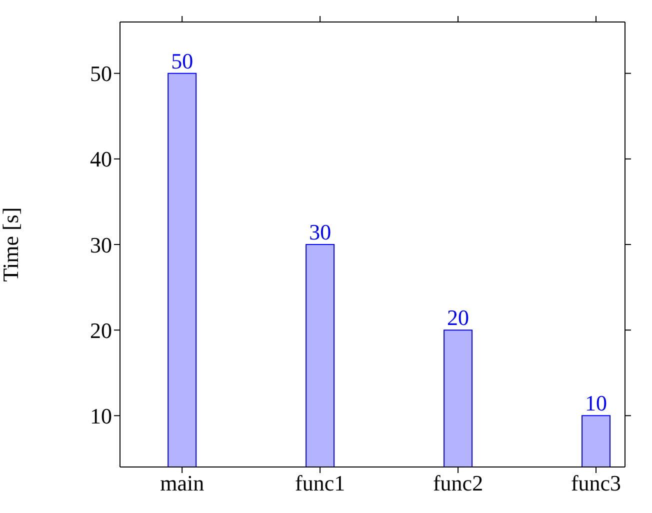 The height and width of the screenshot is (513, 652). What do you see at coordinates (320, 483) in the screenshot?
I see `x-tick-label: func1` at bounding box center [320, 483].